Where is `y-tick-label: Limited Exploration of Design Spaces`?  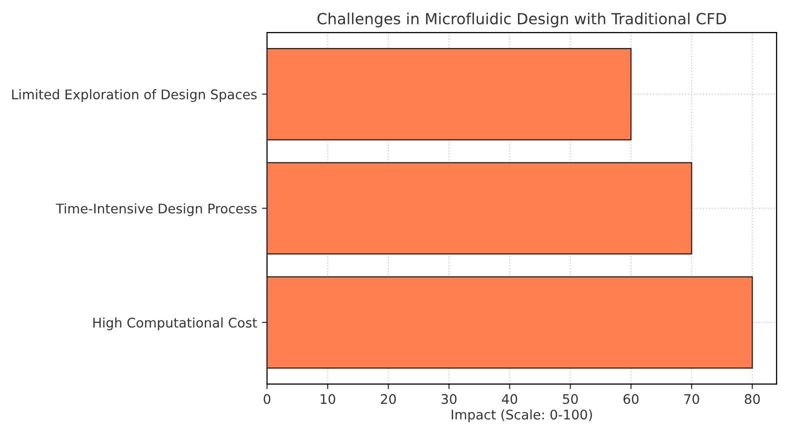
y-tick-label: Limited Exploration of Design Spaces is located at coordinates (134, 95).